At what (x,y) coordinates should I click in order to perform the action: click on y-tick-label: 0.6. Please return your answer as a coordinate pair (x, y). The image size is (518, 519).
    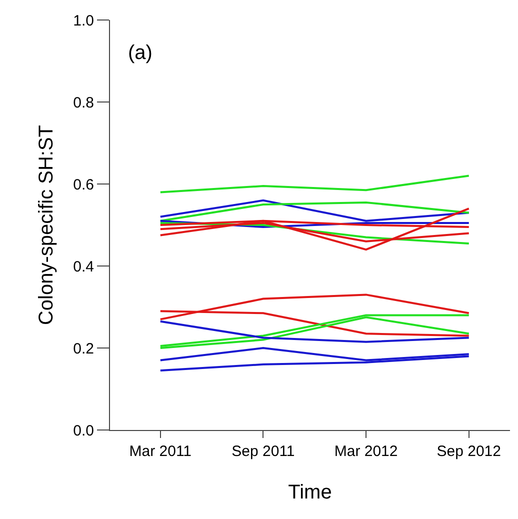
    Looking at the image, I should click on (83, 185).